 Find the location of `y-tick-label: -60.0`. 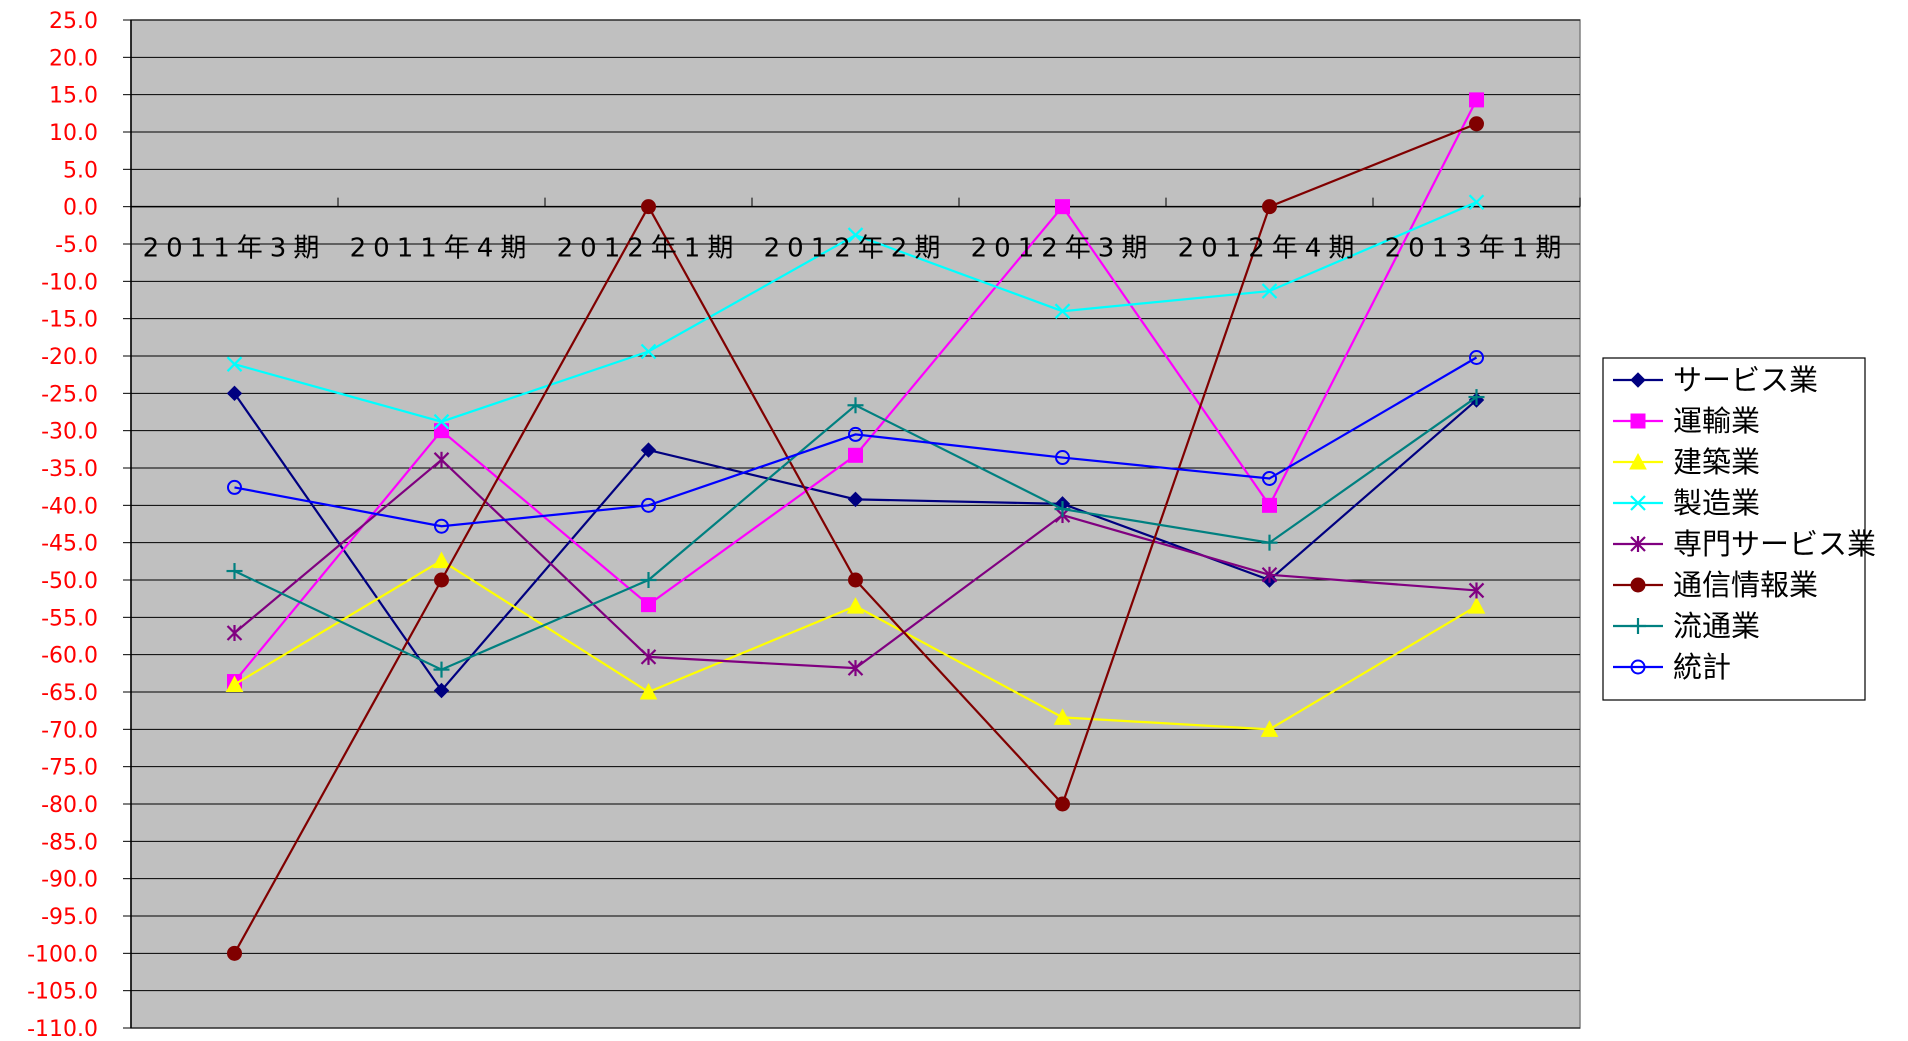

y-tick-label: -60.0 is located at coordinates (69, 656).